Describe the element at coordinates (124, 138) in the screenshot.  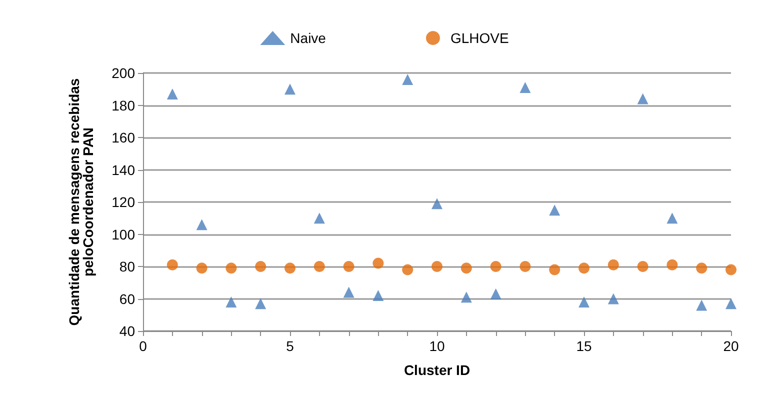
I see `y-tick-label: 160` at that location.